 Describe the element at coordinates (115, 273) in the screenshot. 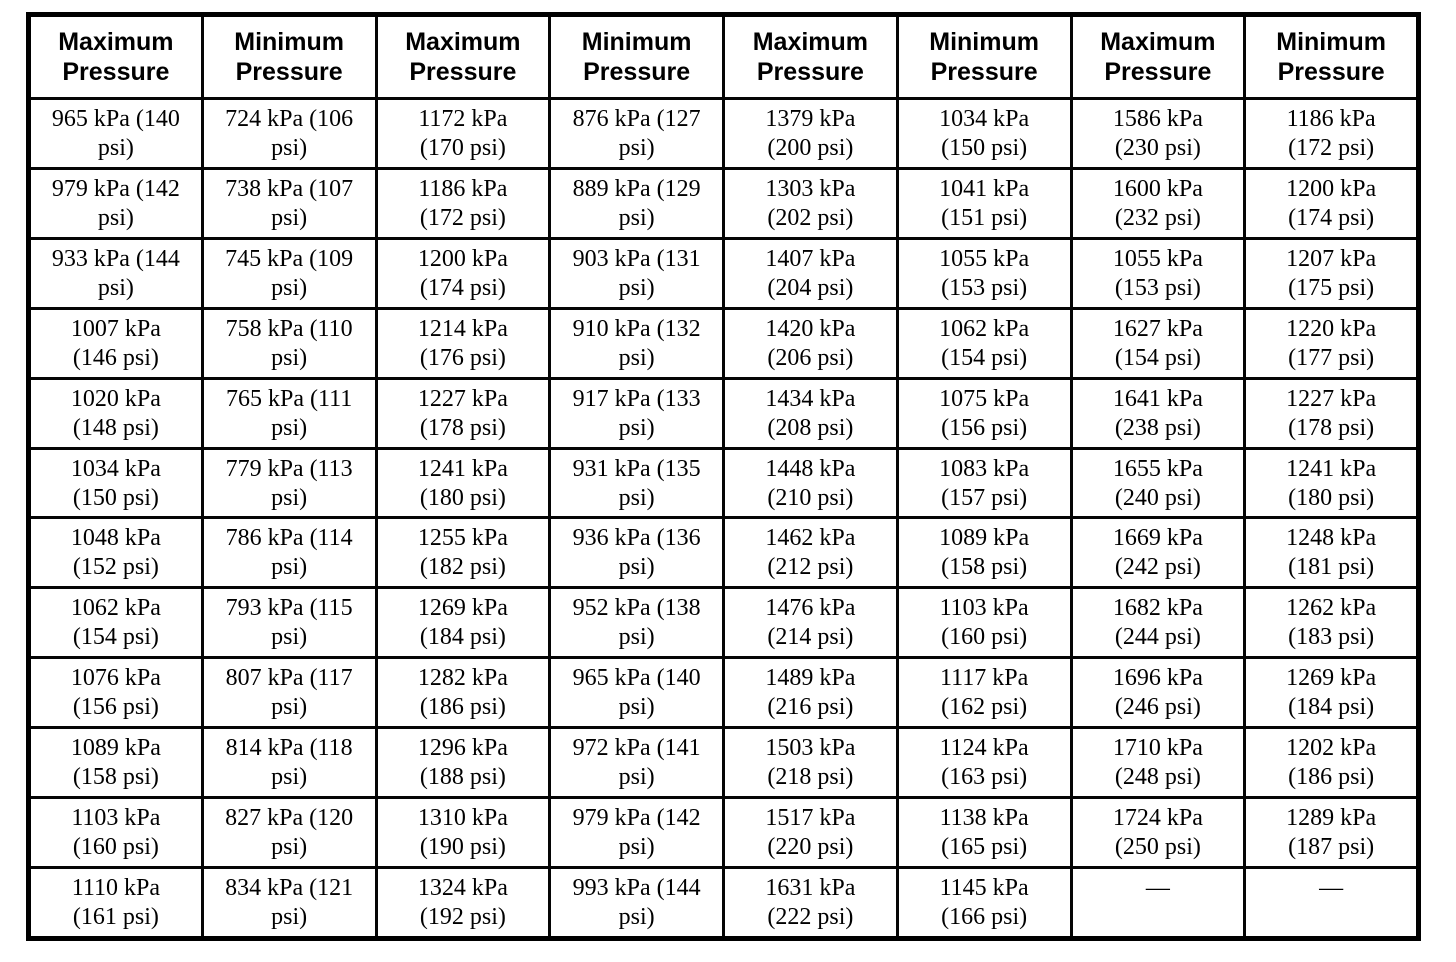

I see `table-cell: 933 kPa (144 psi)` at that location.